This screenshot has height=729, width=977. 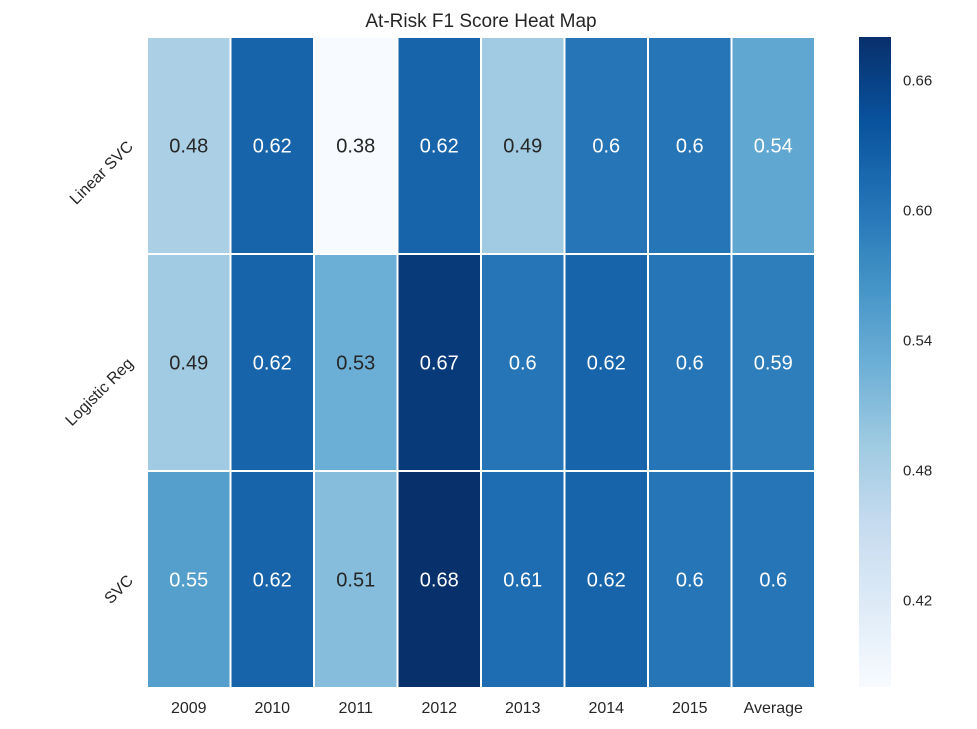 I want to click on x-tick-label: 2009, so click(x=189, y=708).